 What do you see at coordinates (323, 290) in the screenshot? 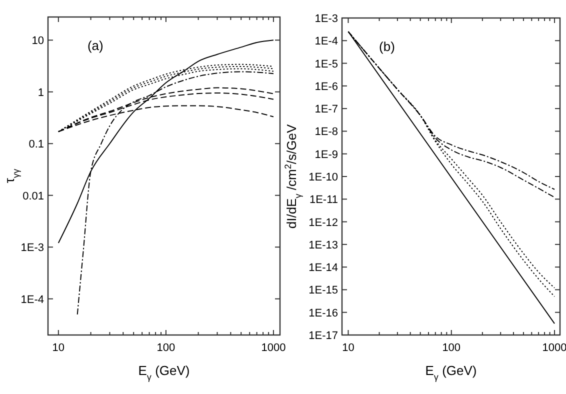
I see `y-tick-label: 1E-15` at bounding box center [323, 290].